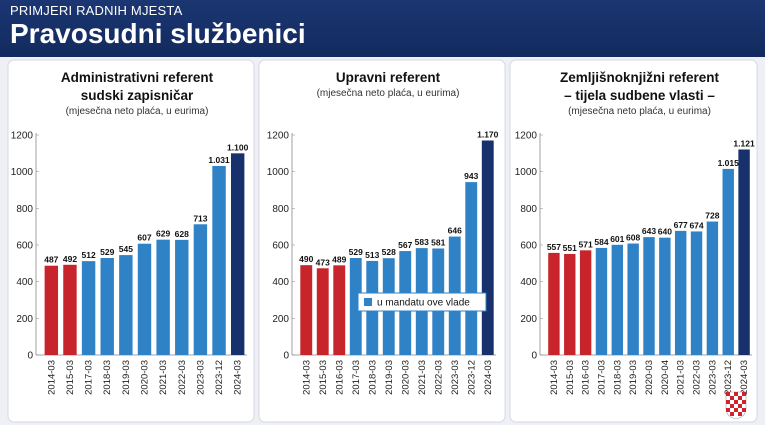 The width and height of the screenshot is (765, 425). Describe the element at coordinates (388, 77) in the screenshot. I see `chart-title-line: Upravni referent` at that location.